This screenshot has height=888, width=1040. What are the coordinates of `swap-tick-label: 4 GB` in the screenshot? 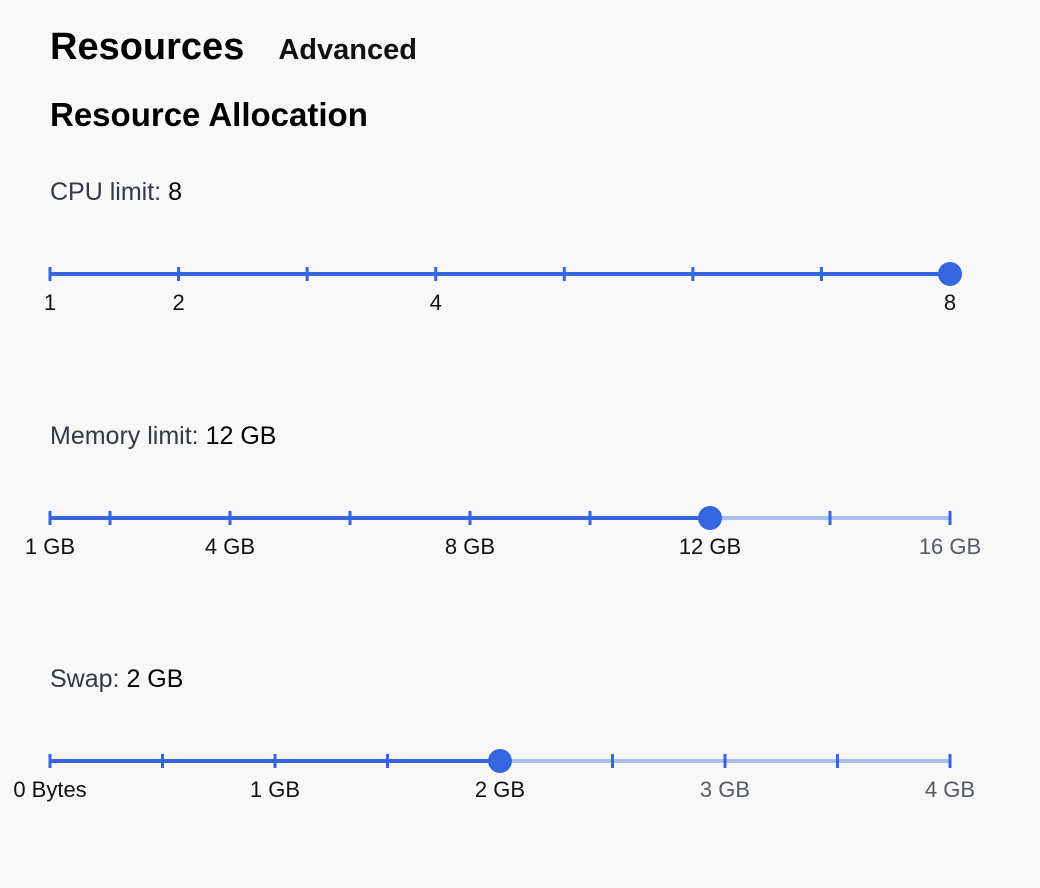 It's located at (950, 789).